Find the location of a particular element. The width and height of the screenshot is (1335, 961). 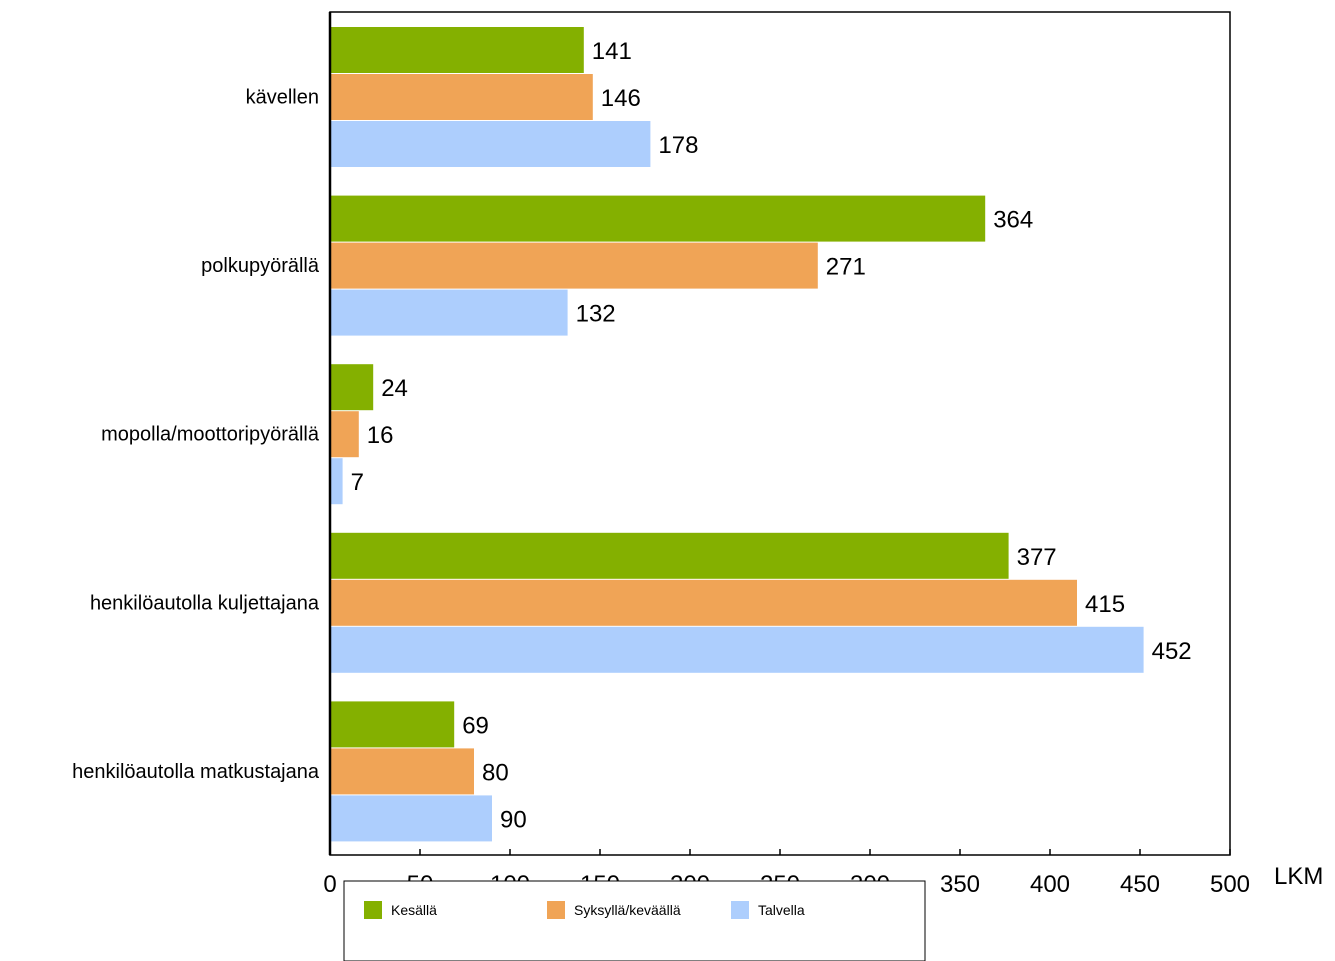

x-tick-label: 400 is located at coordinates (1050, 884).